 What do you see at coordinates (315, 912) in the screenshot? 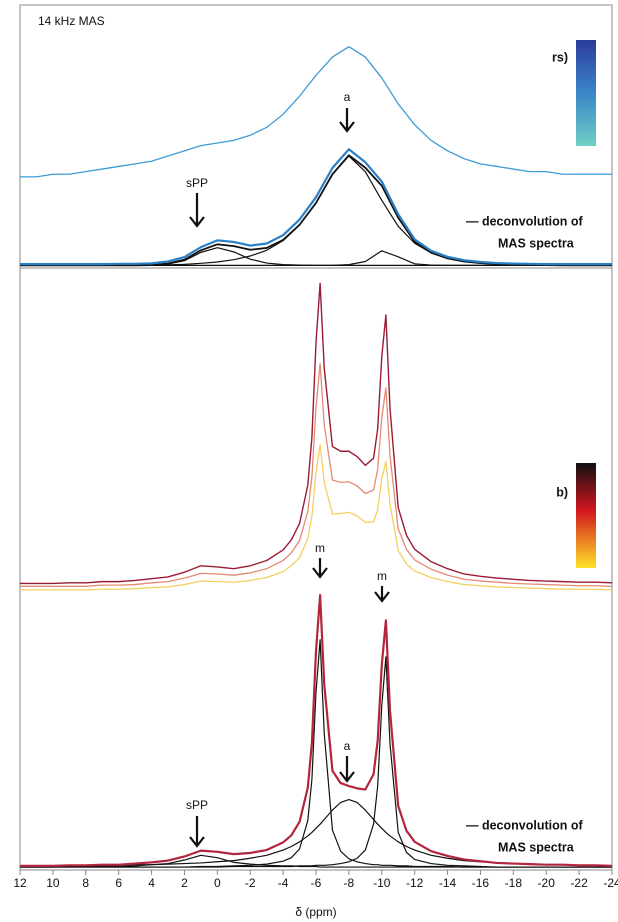
I see `x-axis-label: δ (ppm)` at bounding box center [315, 912].